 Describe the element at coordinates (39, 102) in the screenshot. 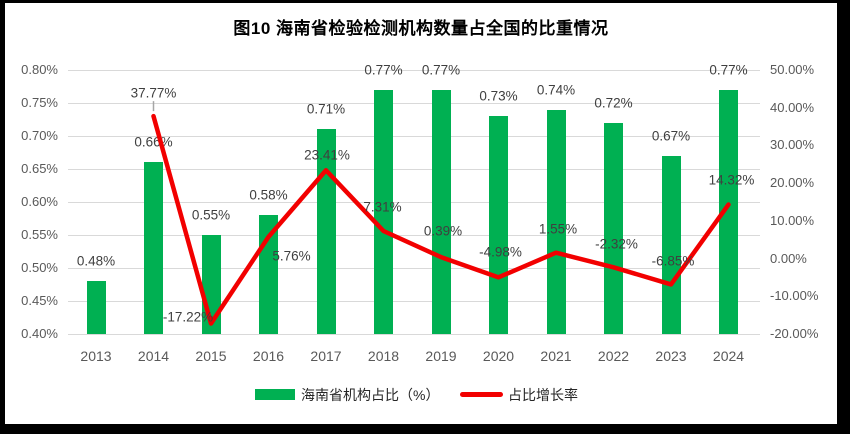

I see `left-axis-label: 0.75%` at that location.